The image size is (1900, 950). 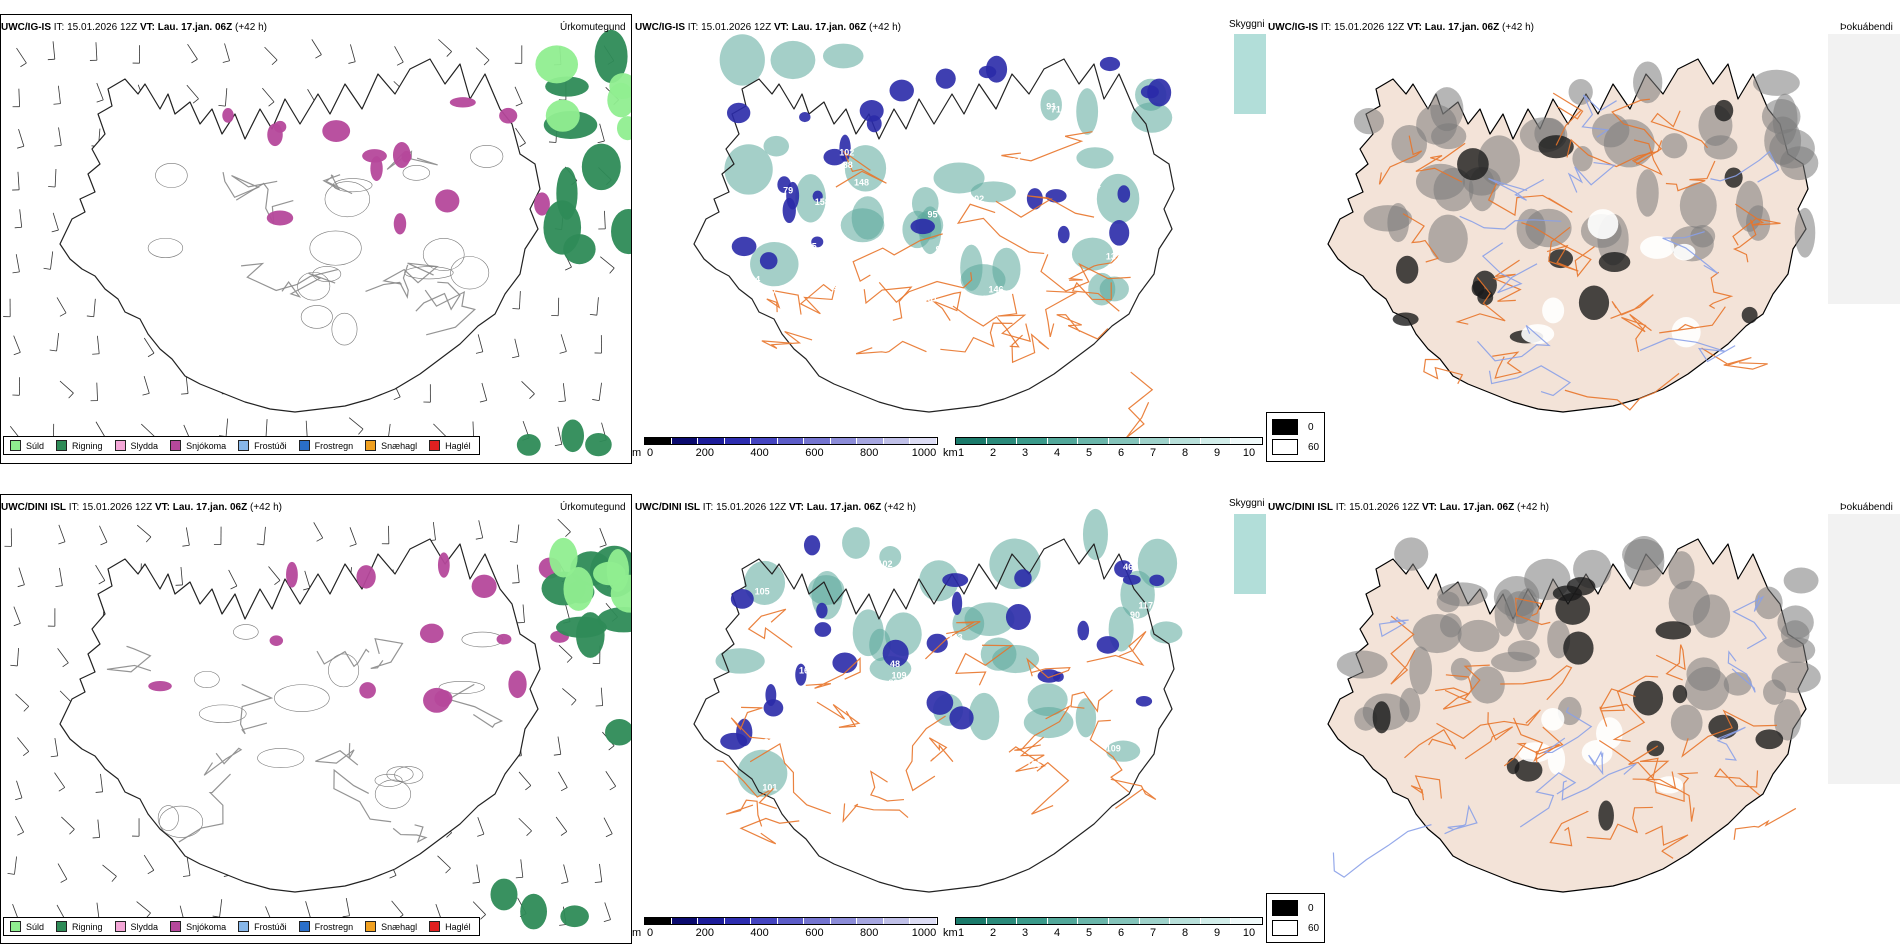 What do you see at coordinates (1130, 567) in the screenshot?
I see `cloud-base-value: 466` at bounding box center [1130, 567].